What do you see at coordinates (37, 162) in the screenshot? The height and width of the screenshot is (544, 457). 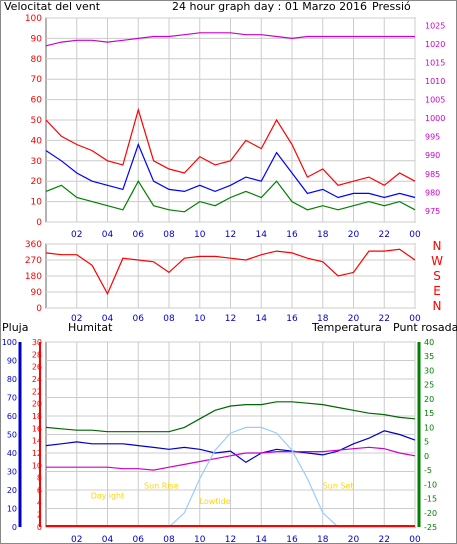 I see `left-tick-label: 30` at bounding box center [37, 162].